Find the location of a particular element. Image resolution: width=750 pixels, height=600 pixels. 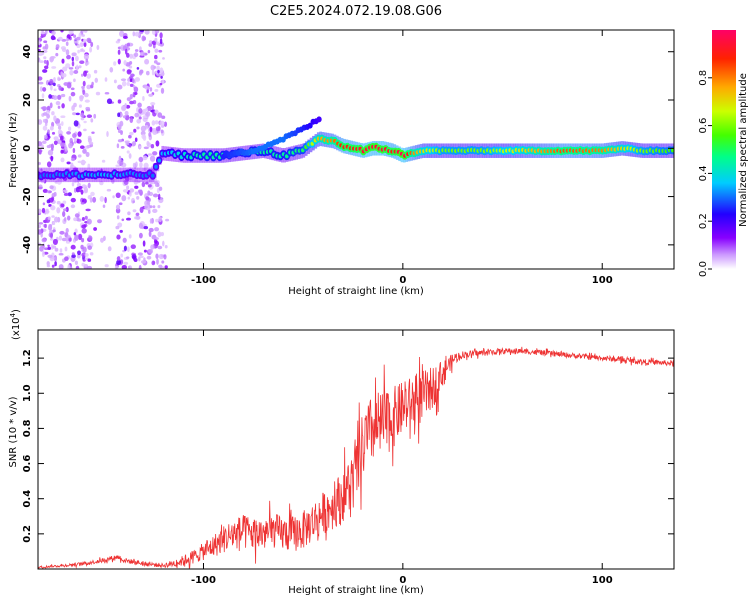

snr-x-tick-label: 0 is located at coordinates (402, 580).